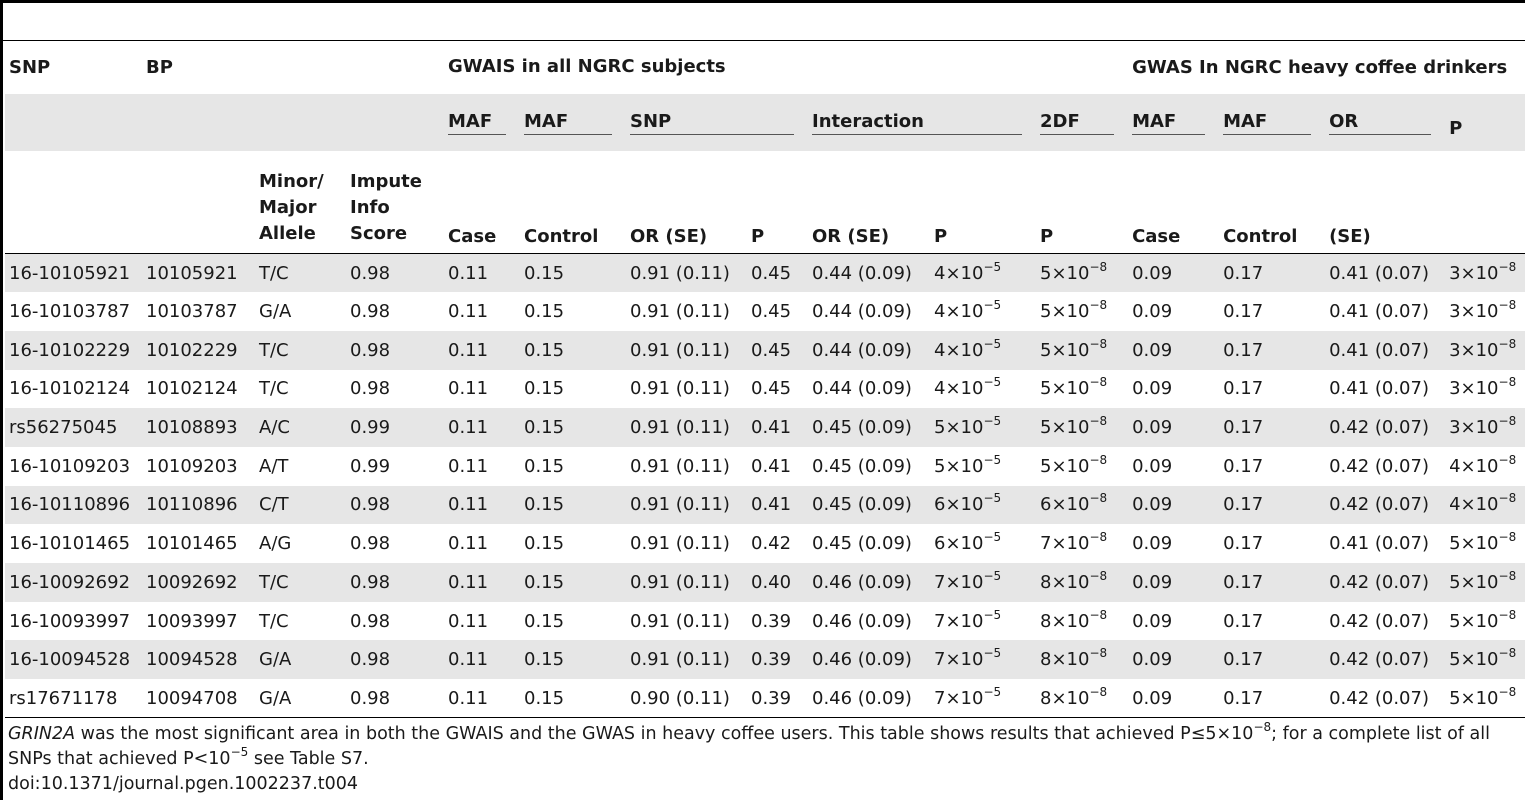 Image resolution: width=1525 pixels, height=800 pixels. I want to click on table-cell: 16-10092692, so click(73, 582).